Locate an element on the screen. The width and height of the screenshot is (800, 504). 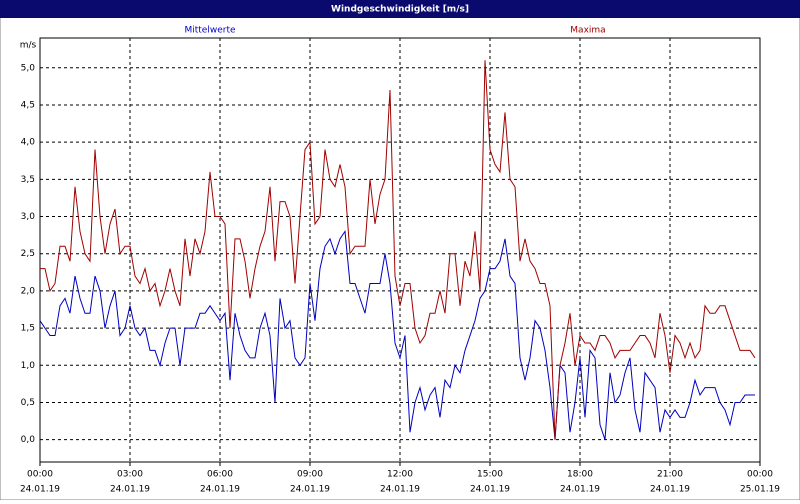
x-tick-date: 25.01.19 is located at coordinates (760, 490).